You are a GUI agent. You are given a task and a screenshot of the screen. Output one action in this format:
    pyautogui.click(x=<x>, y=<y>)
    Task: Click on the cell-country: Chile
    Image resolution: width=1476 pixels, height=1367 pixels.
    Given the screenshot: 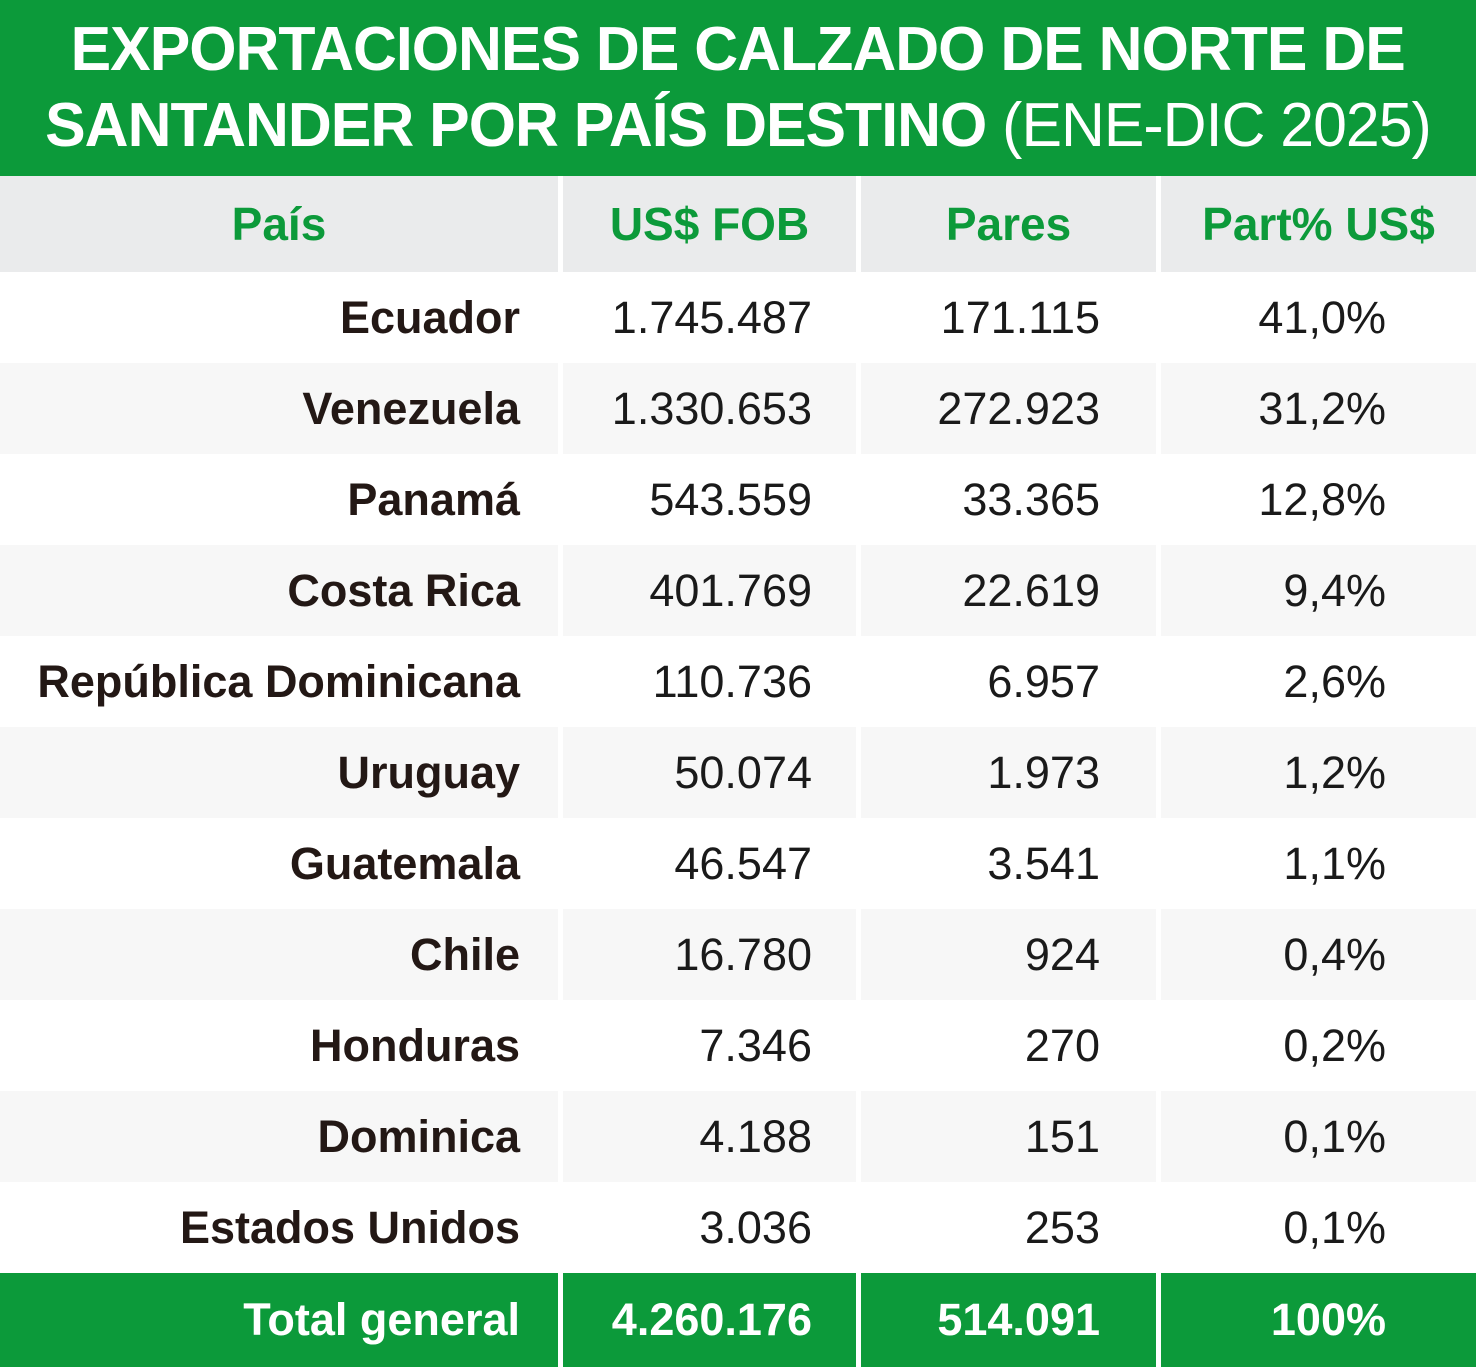 What is the action you would take?
    pyautogui.click(x=281, y=954)
    